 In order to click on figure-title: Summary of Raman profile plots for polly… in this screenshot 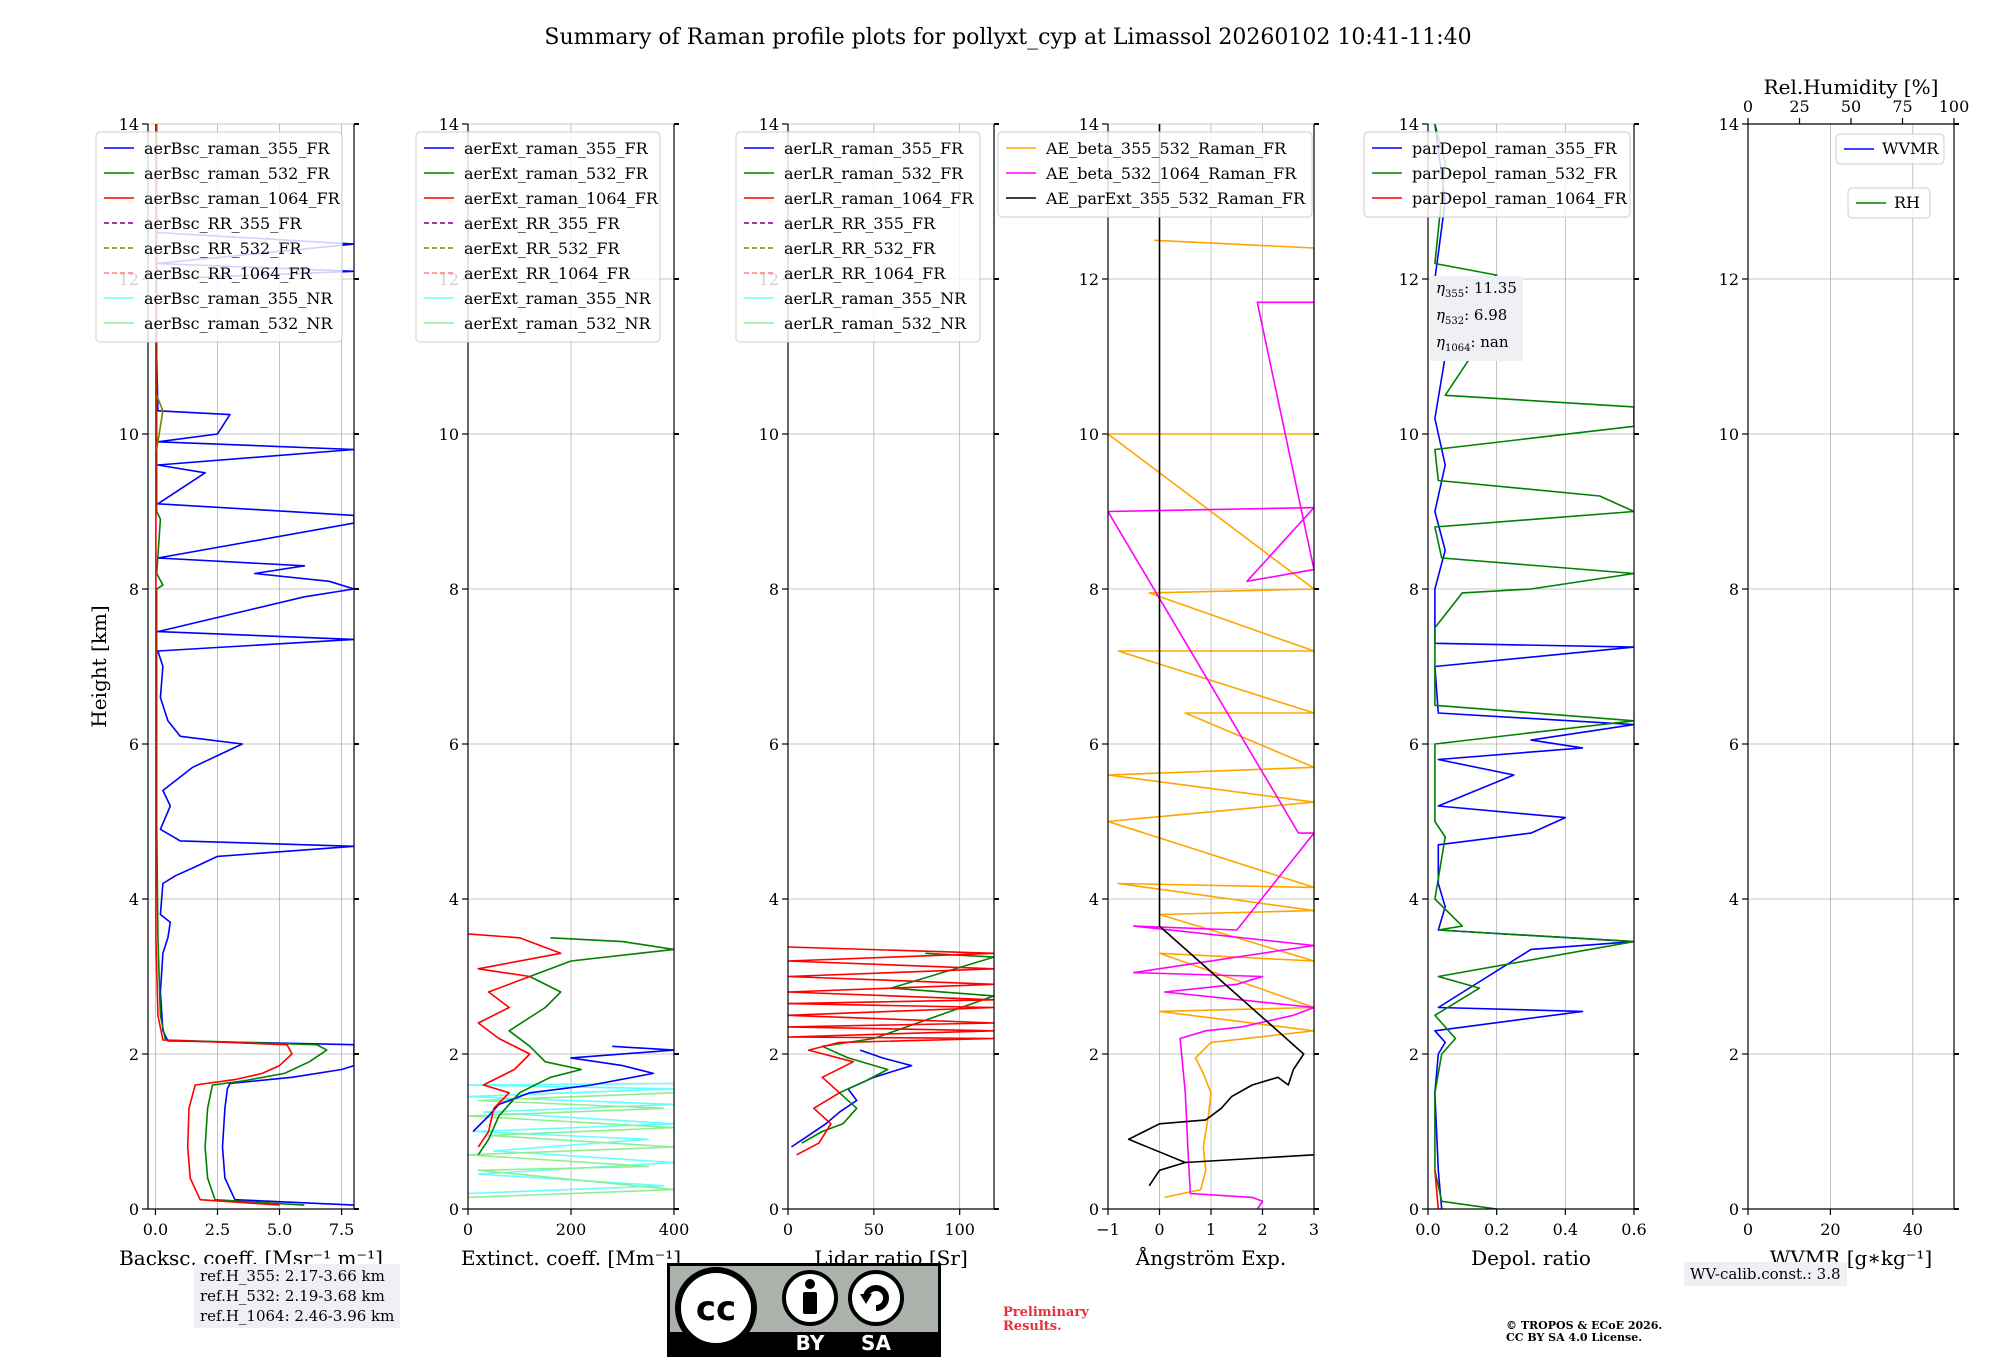, I will do `click(1007, 37)`.